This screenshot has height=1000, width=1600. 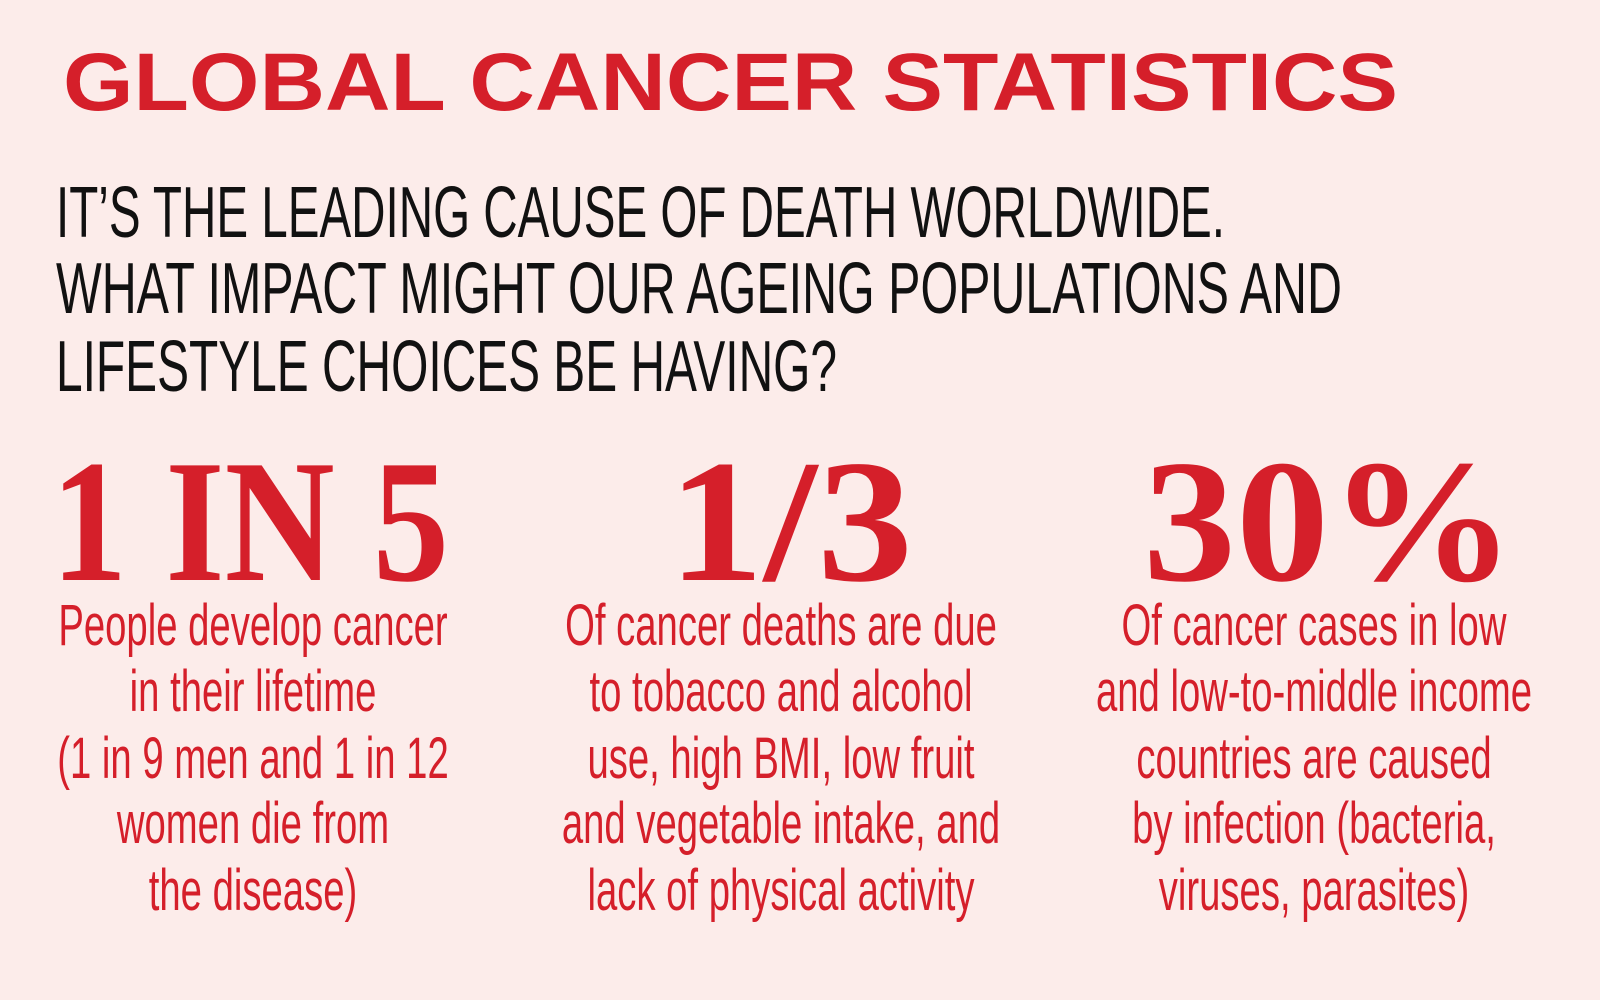 I want to click on stat-description-line: Of cancer cases in low, so click(x=1314, y=626).